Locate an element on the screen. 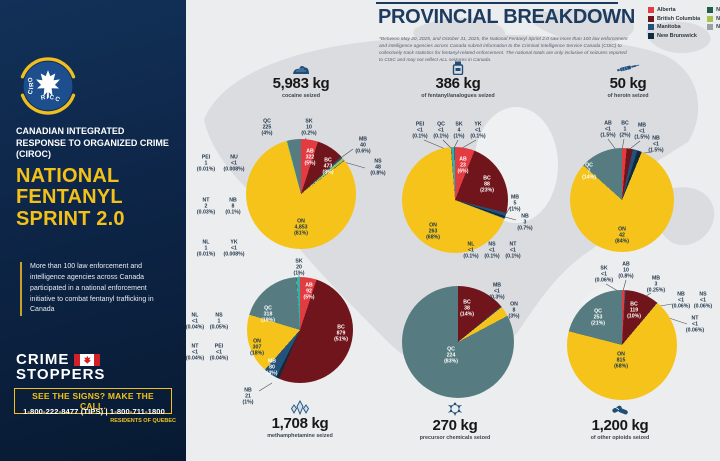 The image size is (720, 461). slice-label-opioids-NS: NS <1 (0.06%) is located at coordinates (703, 301).